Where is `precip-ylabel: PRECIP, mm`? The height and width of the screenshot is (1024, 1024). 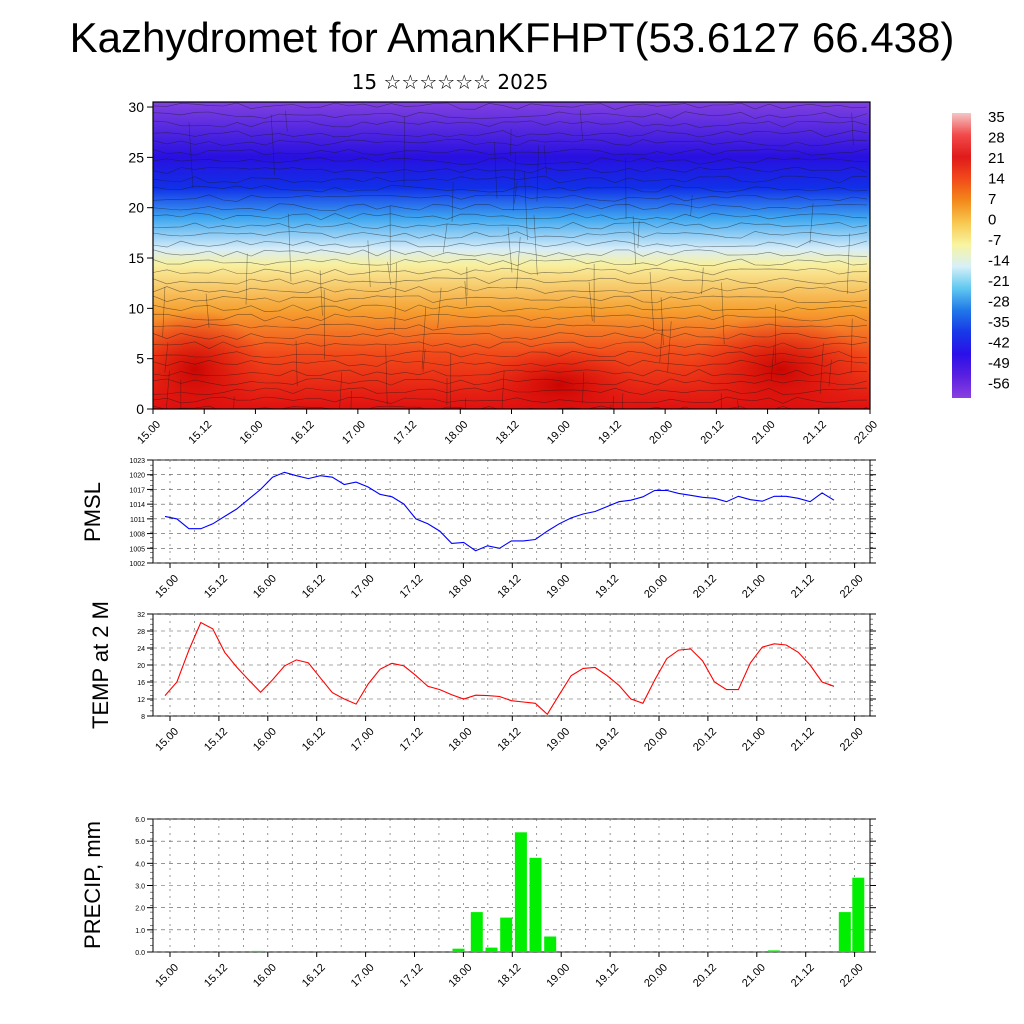 precip-ylabel: PRECIP, mm is located at coordinates (92, 885).